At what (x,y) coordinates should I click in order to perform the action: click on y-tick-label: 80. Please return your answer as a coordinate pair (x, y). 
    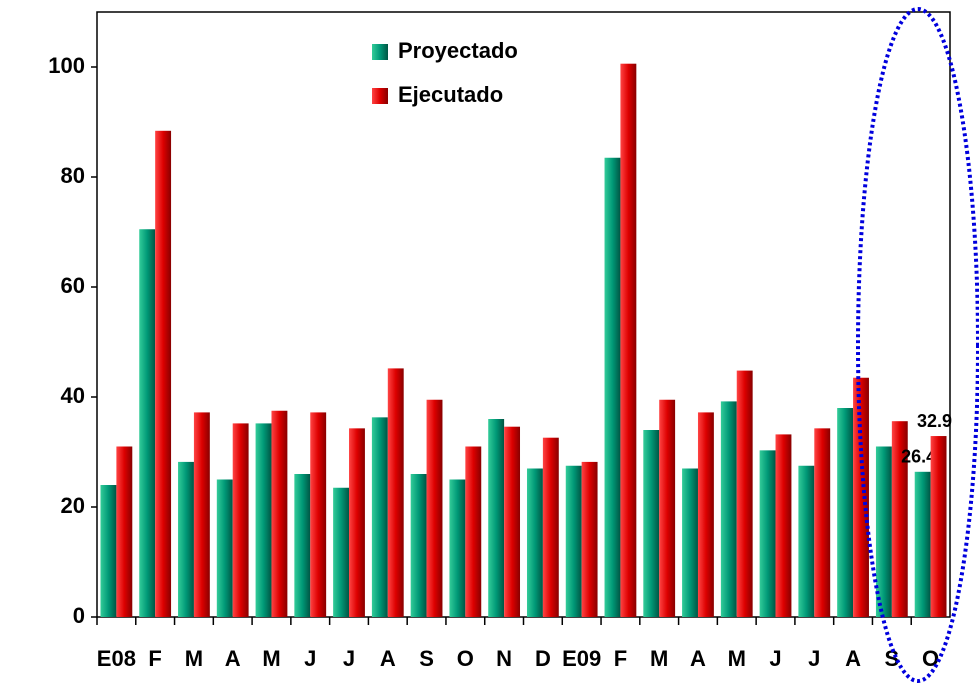
    Looking at the image, I should click on (73, 175).